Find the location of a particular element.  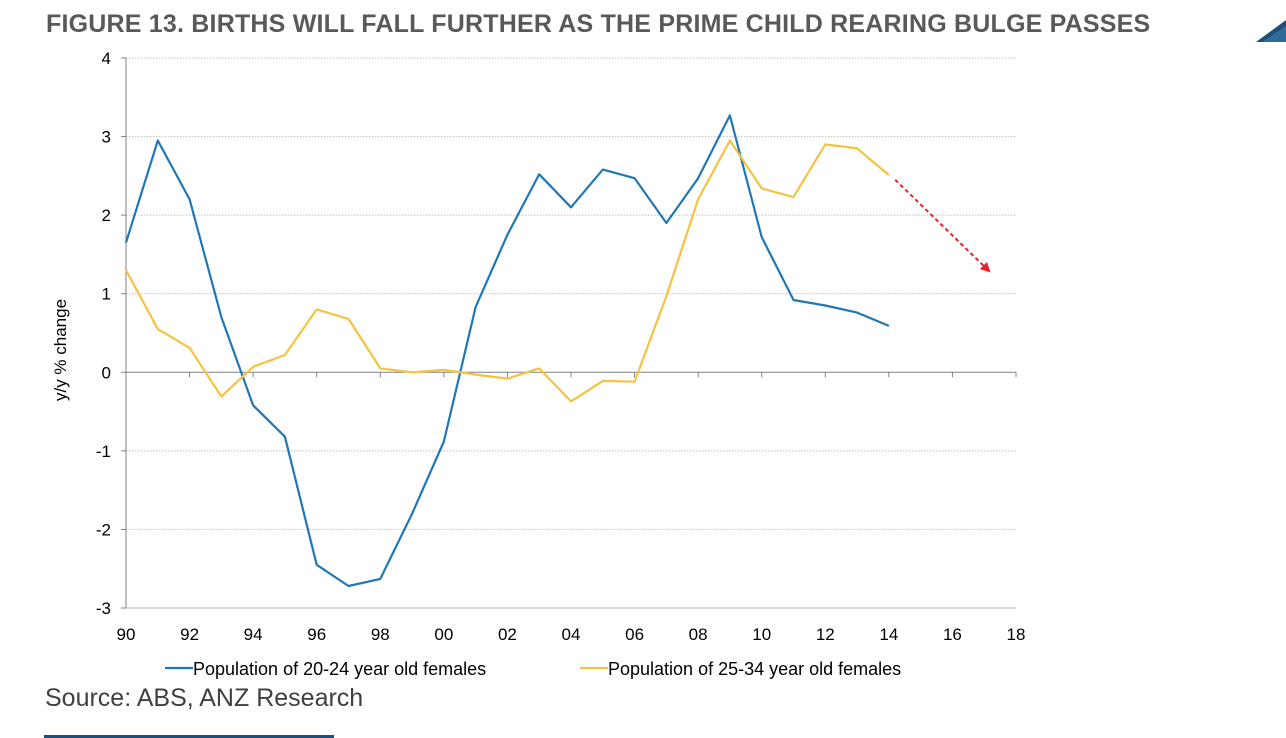

x-tick-label: 12 is located at coordinates (825, 634).